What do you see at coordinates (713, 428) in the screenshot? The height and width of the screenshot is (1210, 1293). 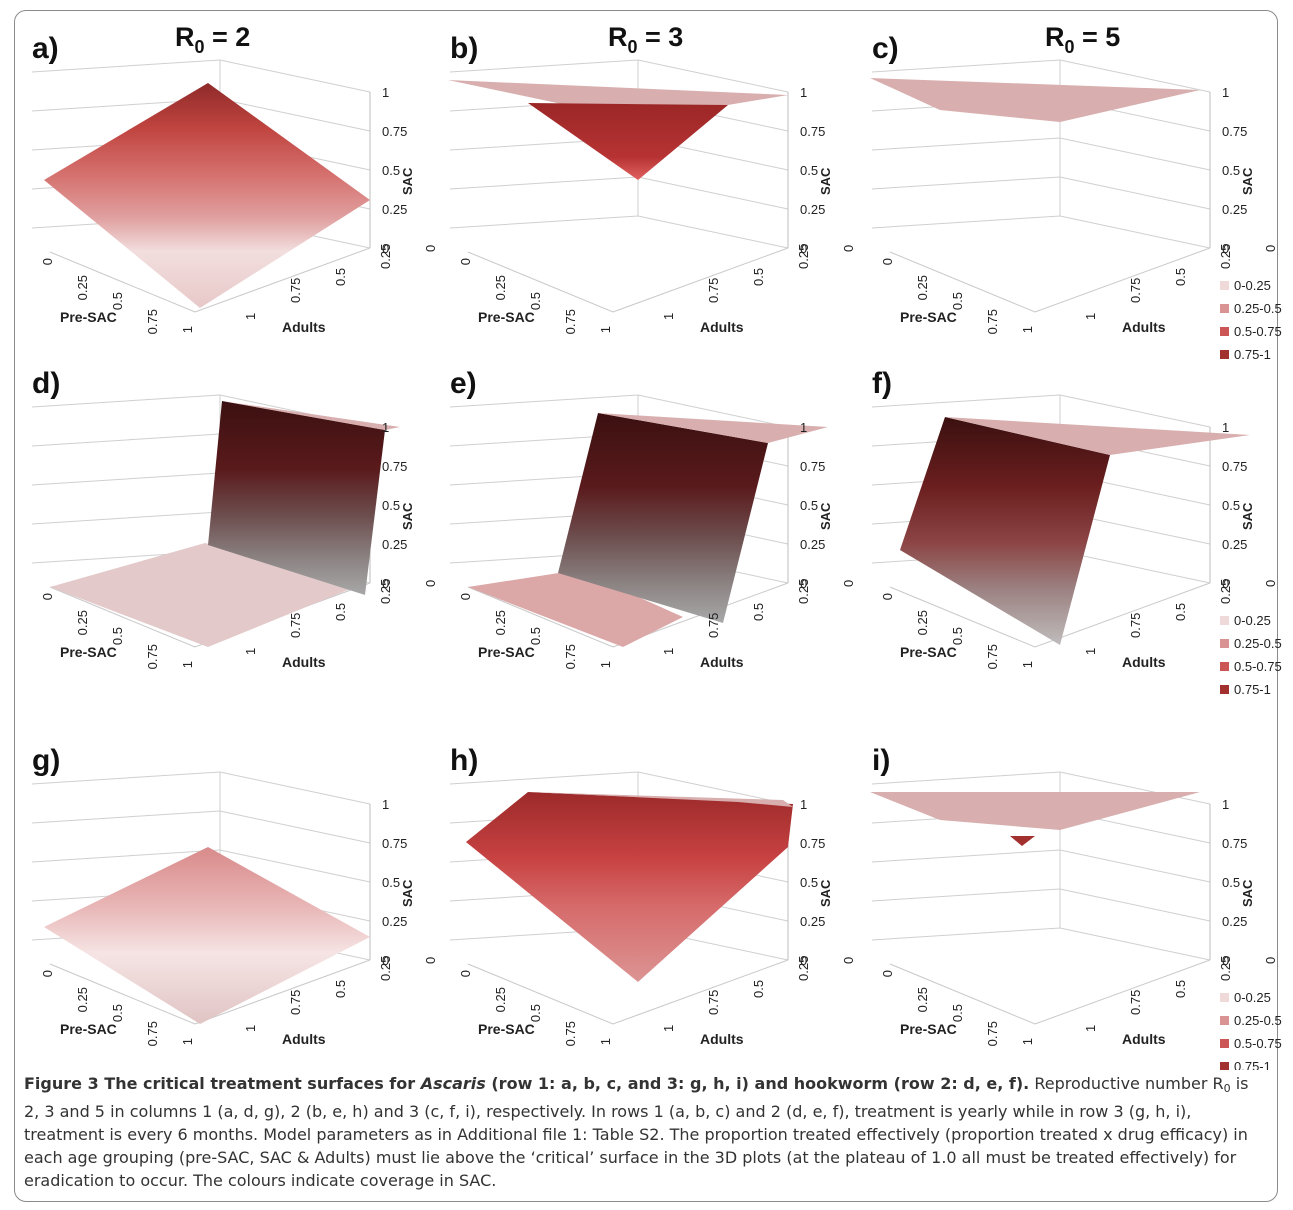 I see `surface-plateau` at bounding box center [713, 428].